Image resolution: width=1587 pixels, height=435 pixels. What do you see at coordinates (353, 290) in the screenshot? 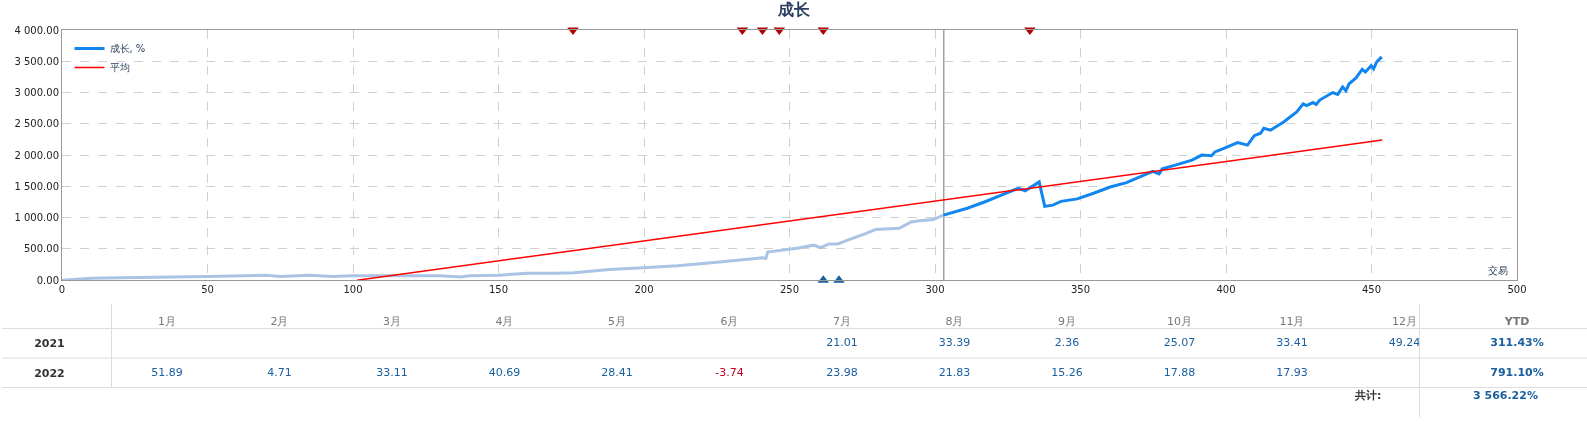
I see `x-tick-label: 100` at bounding box center [353, 290].